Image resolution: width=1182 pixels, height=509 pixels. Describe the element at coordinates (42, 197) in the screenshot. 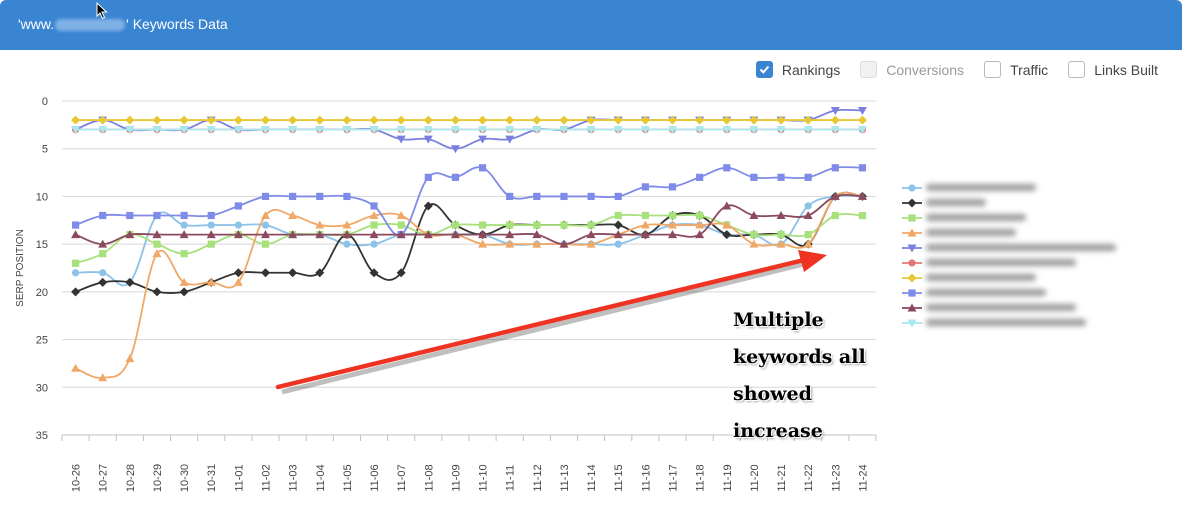

I see `y-tick-label: 10` at that location.